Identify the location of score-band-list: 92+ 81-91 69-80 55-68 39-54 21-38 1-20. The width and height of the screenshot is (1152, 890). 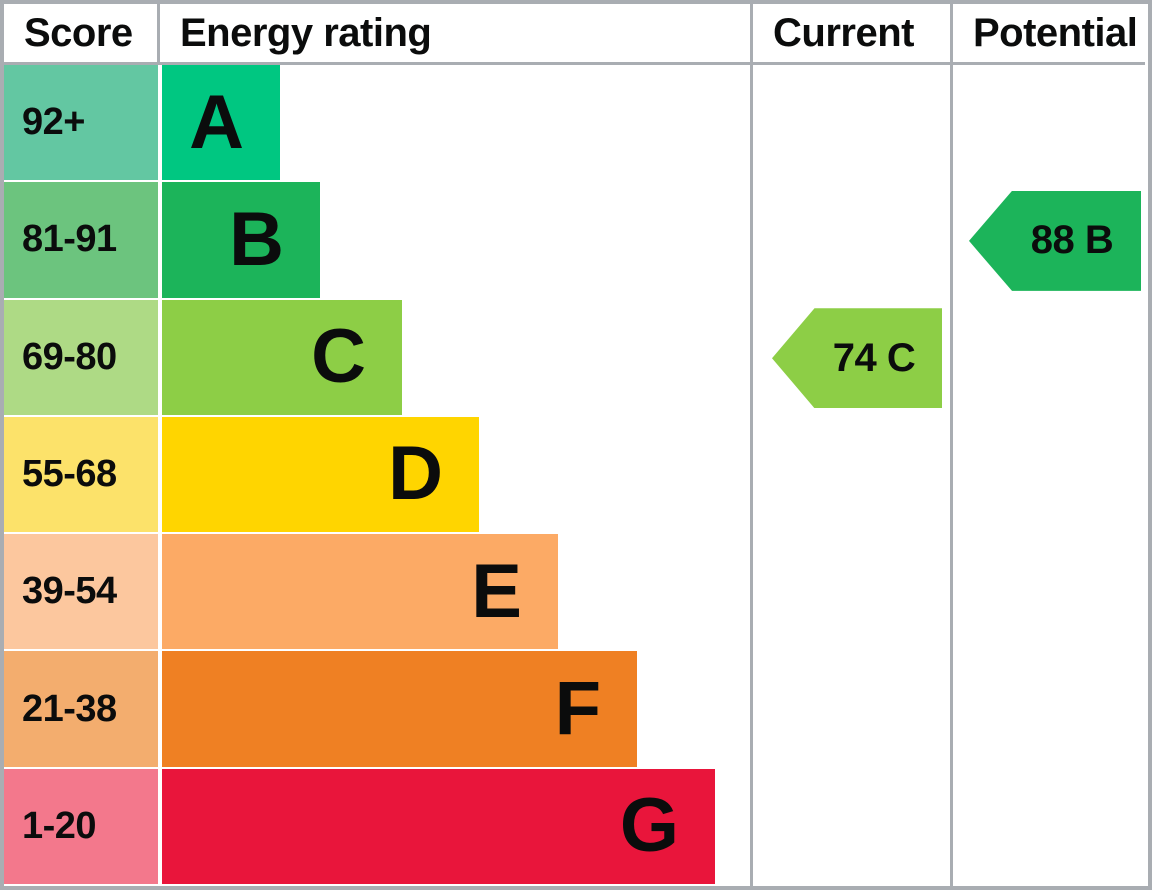
(82, 475).